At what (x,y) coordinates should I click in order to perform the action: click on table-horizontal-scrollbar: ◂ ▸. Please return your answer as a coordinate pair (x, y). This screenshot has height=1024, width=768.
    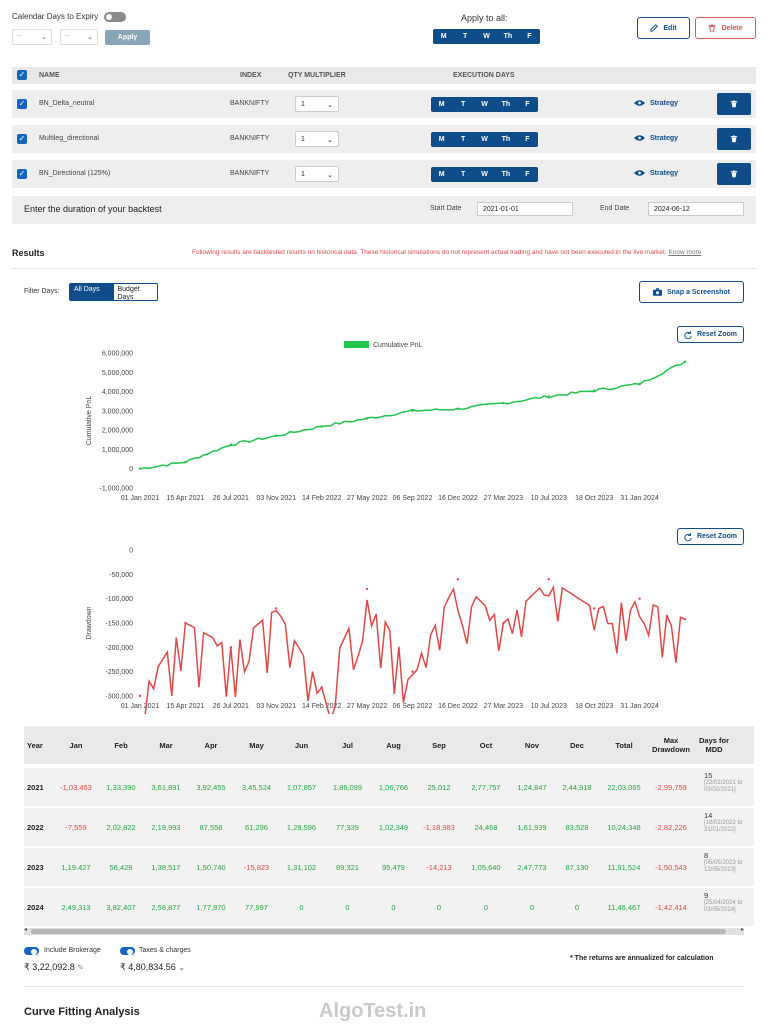
    Looking at the image, I should click on (384, 931).